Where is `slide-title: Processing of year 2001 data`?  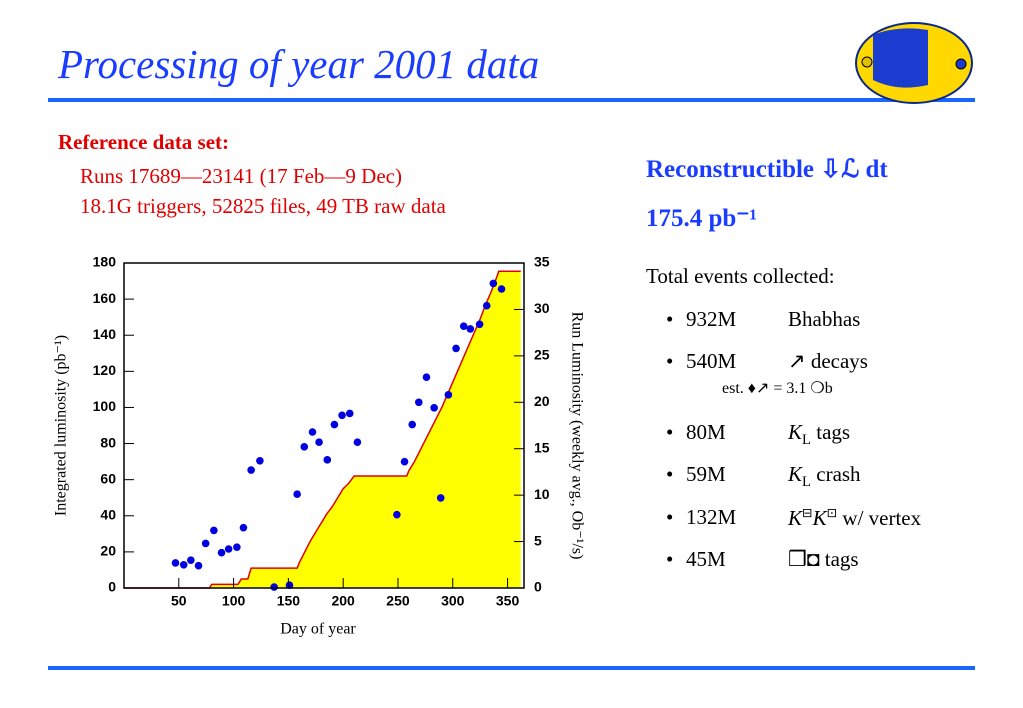 slide-title: Processing of year 2001 data is located at coordinates (299, 64).